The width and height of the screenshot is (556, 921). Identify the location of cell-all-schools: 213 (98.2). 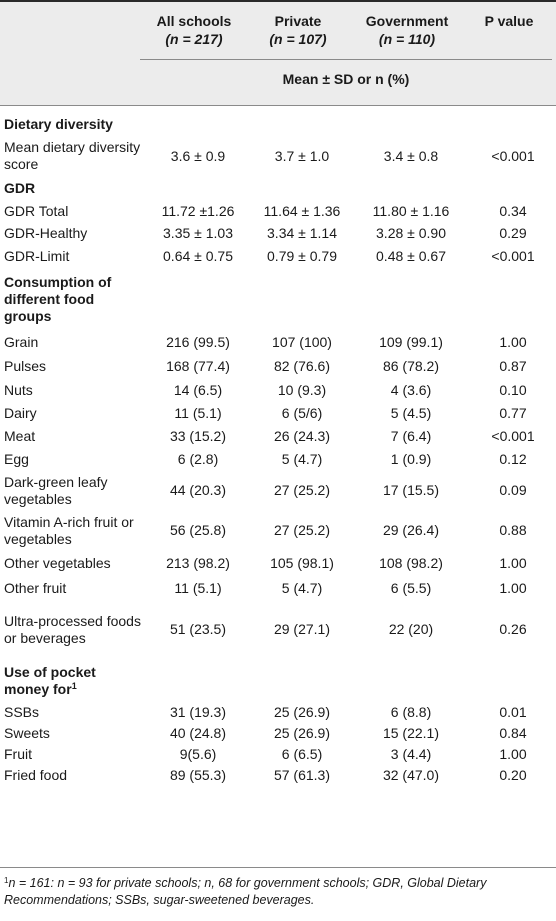
(198, 563).